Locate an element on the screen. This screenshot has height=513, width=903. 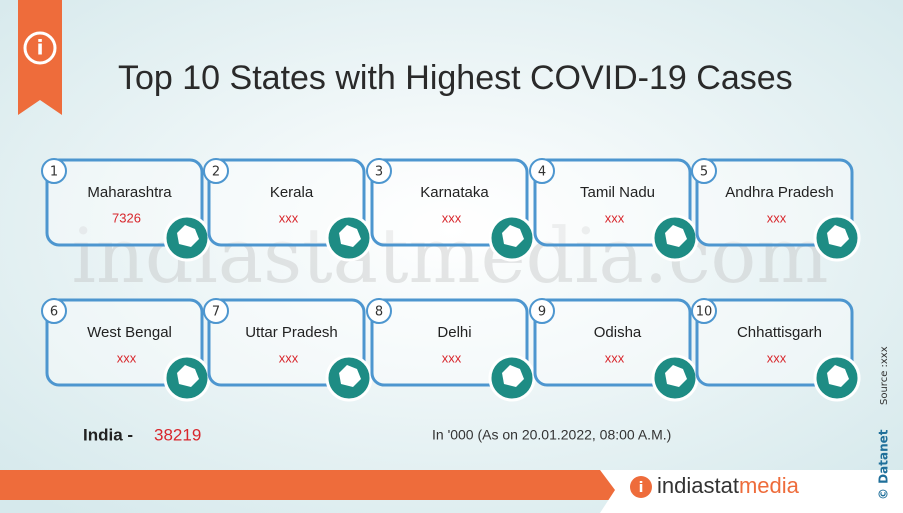
logo-icon is located at coordinates (641, 487).